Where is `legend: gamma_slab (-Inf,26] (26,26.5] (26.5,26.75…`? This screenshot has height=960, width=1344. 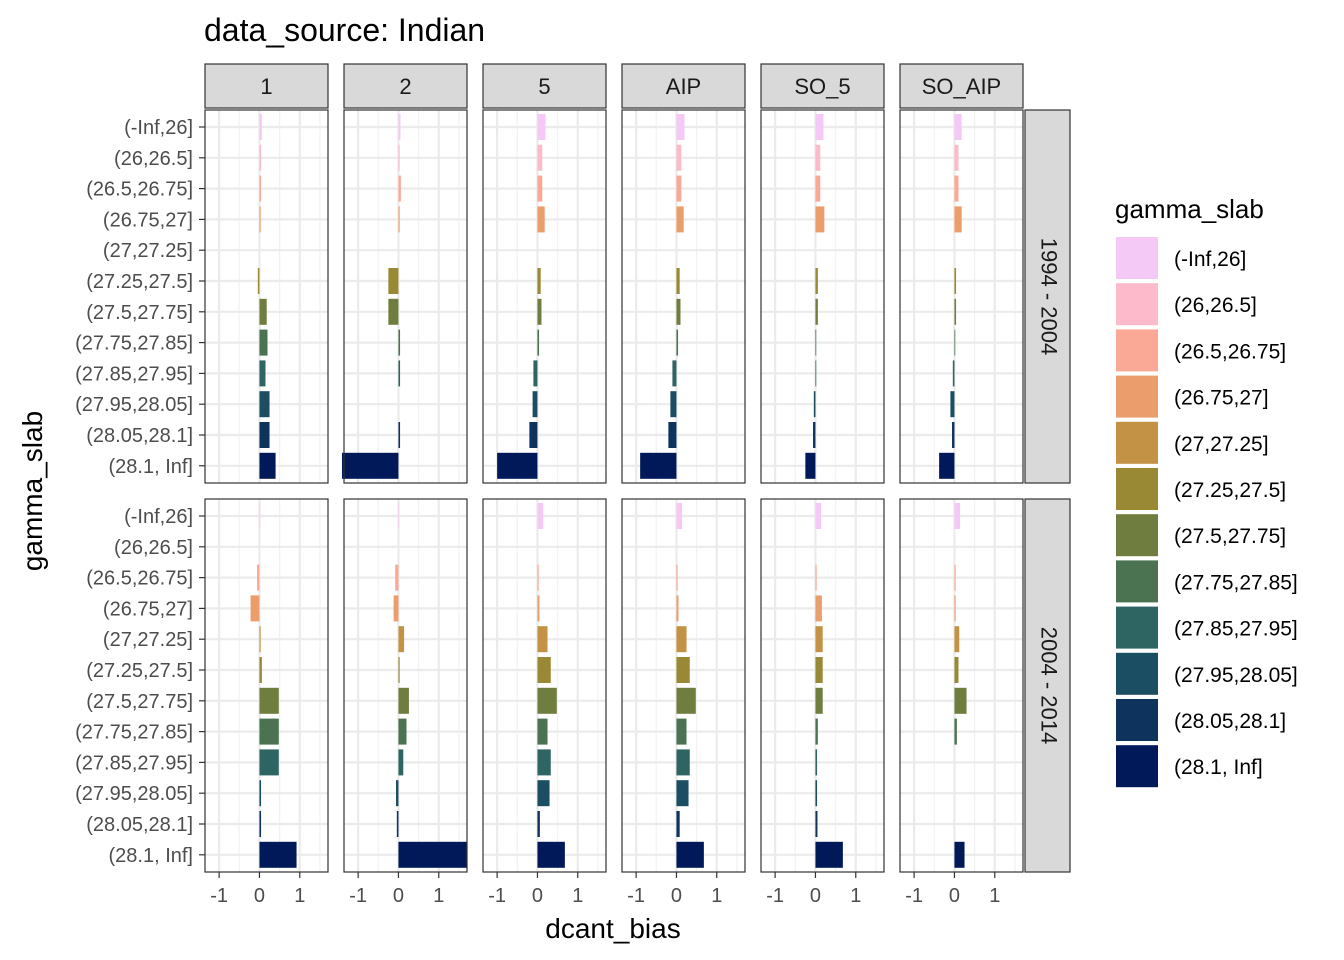 legend: gamma_slab (-Inf,26] (26,26.5] (26.5,26.75… is located at coordinates (1206, 491).